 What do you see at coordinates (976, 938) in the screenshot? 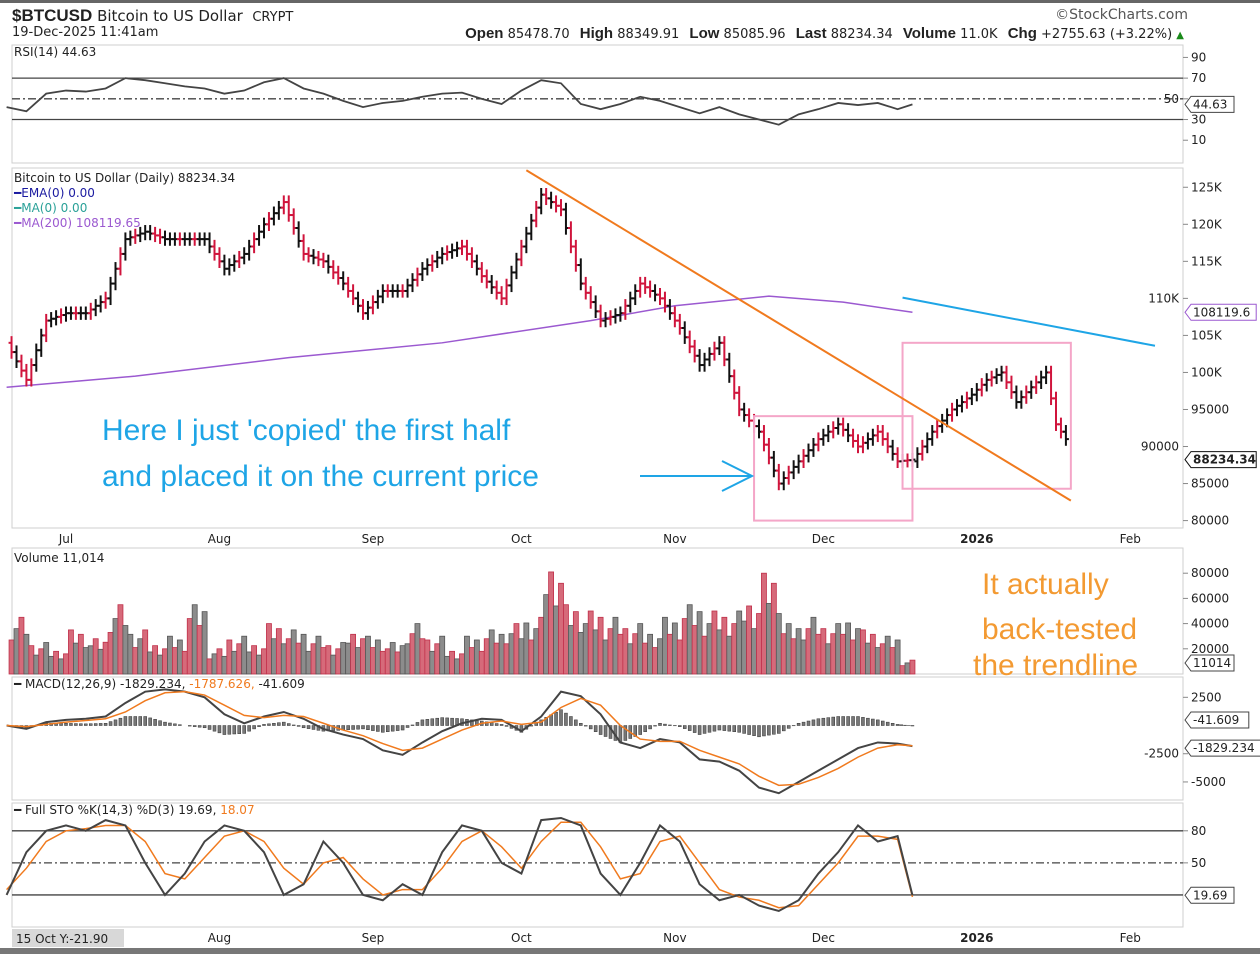
I see `bottom-x-axis-label: 2026` at bounding box center [976, 938].